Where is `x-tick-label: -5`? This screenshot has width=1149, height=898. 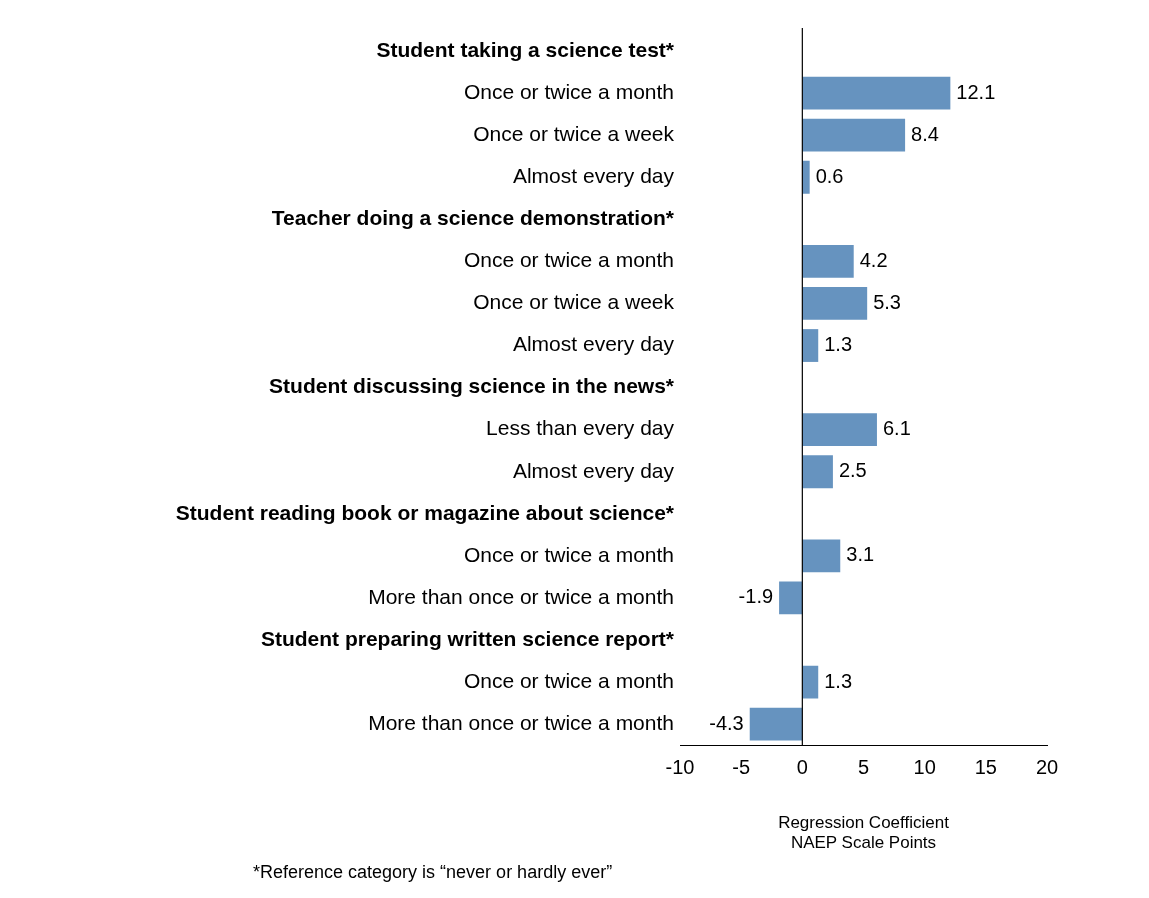 x-tick-label: -5 is located at coordinates (741, 766).